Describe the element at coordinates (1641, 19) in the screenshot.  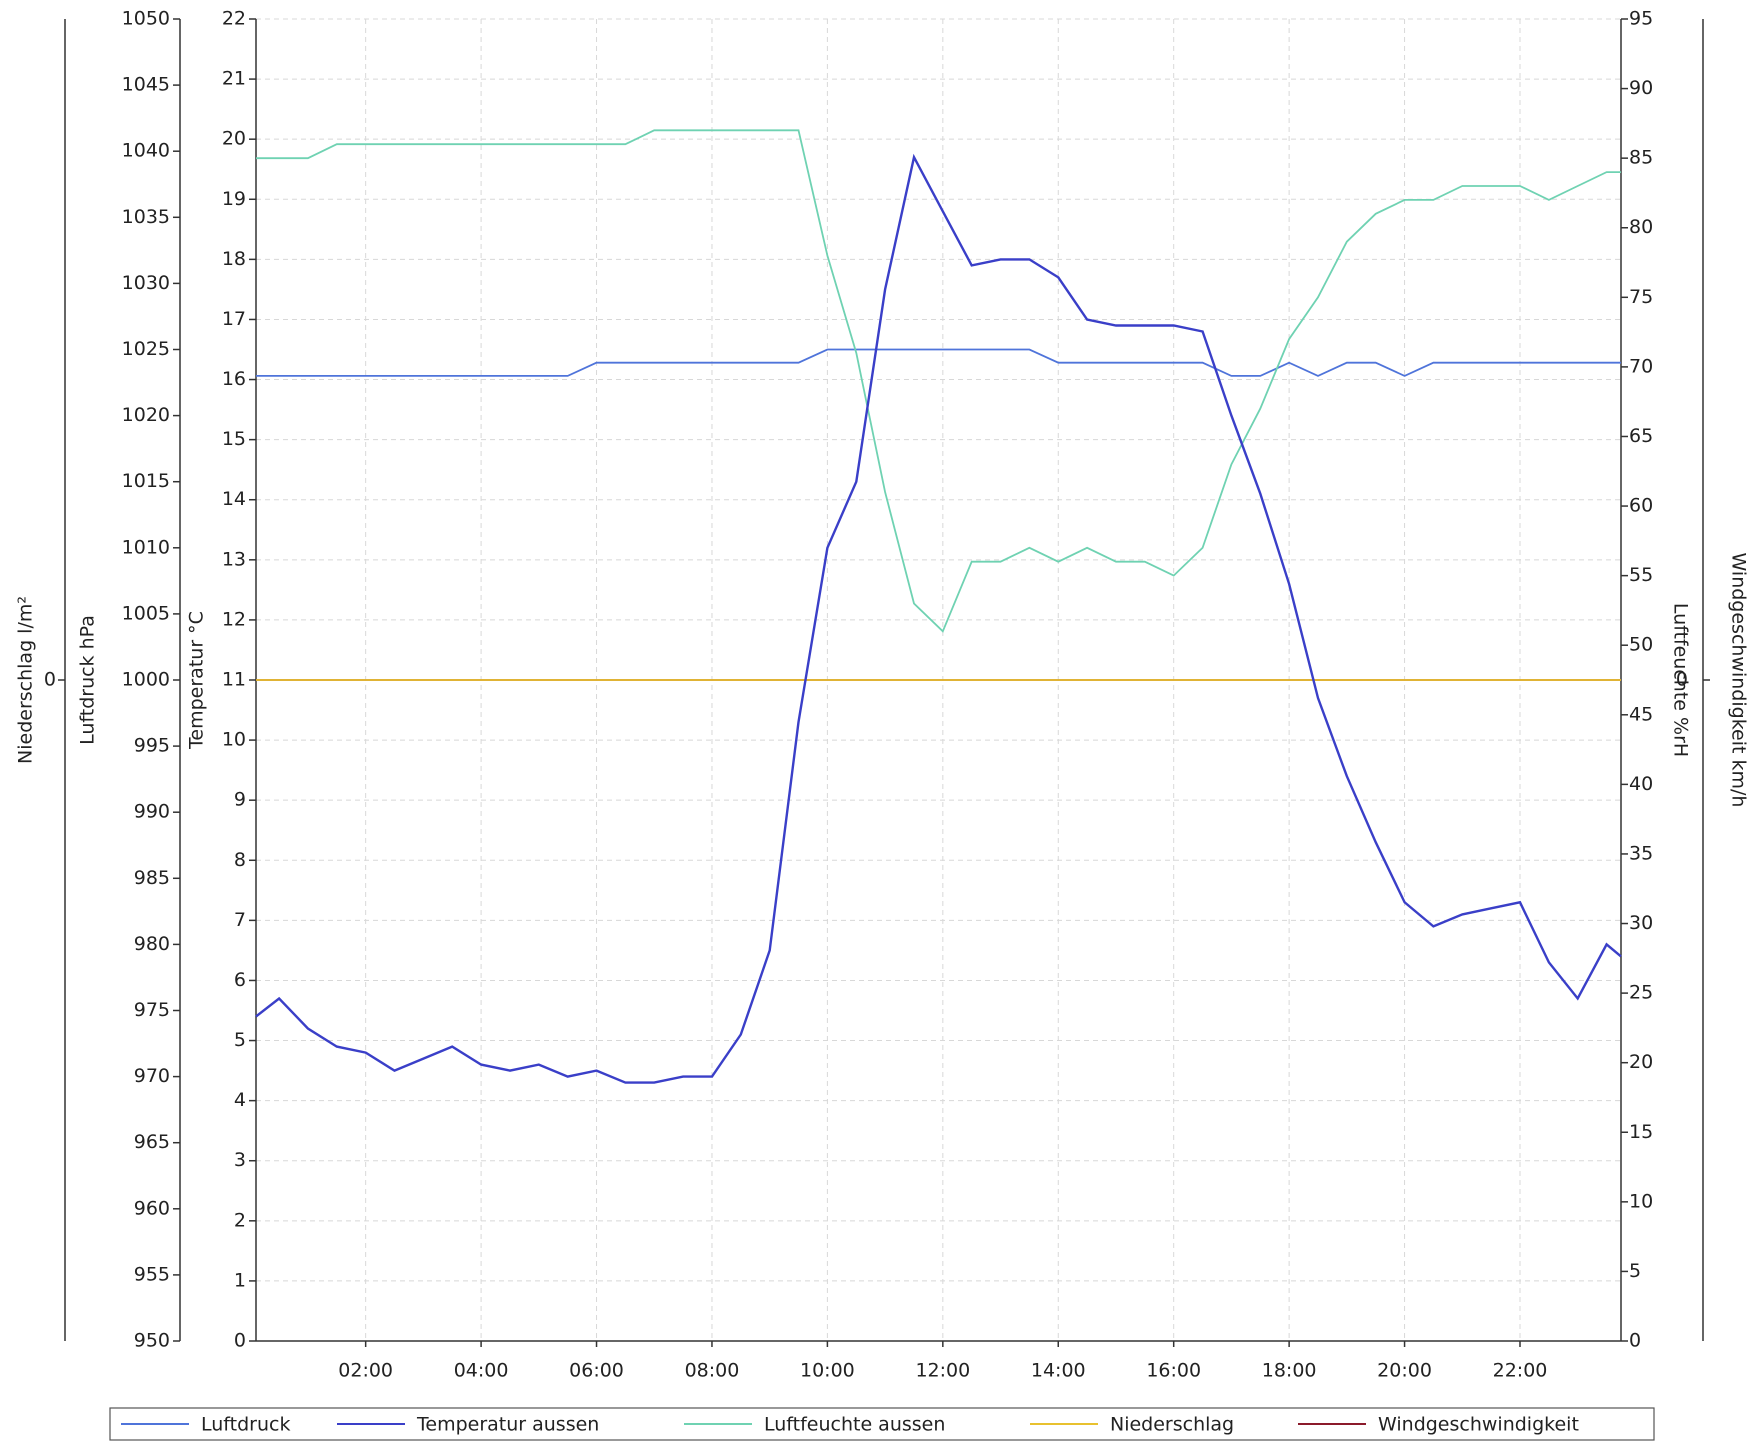
I see `y-tick-label: 95` at that location.